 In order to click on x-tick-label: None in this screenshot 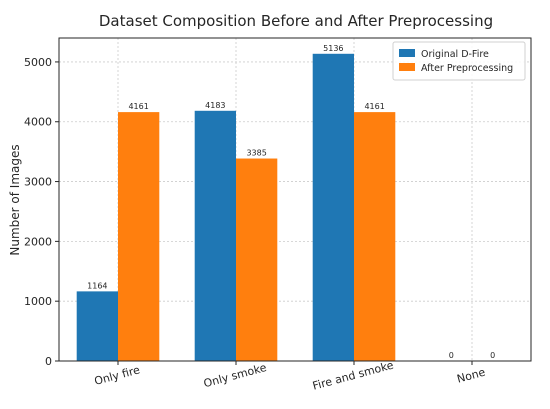, I will do `click(471, 376)`.